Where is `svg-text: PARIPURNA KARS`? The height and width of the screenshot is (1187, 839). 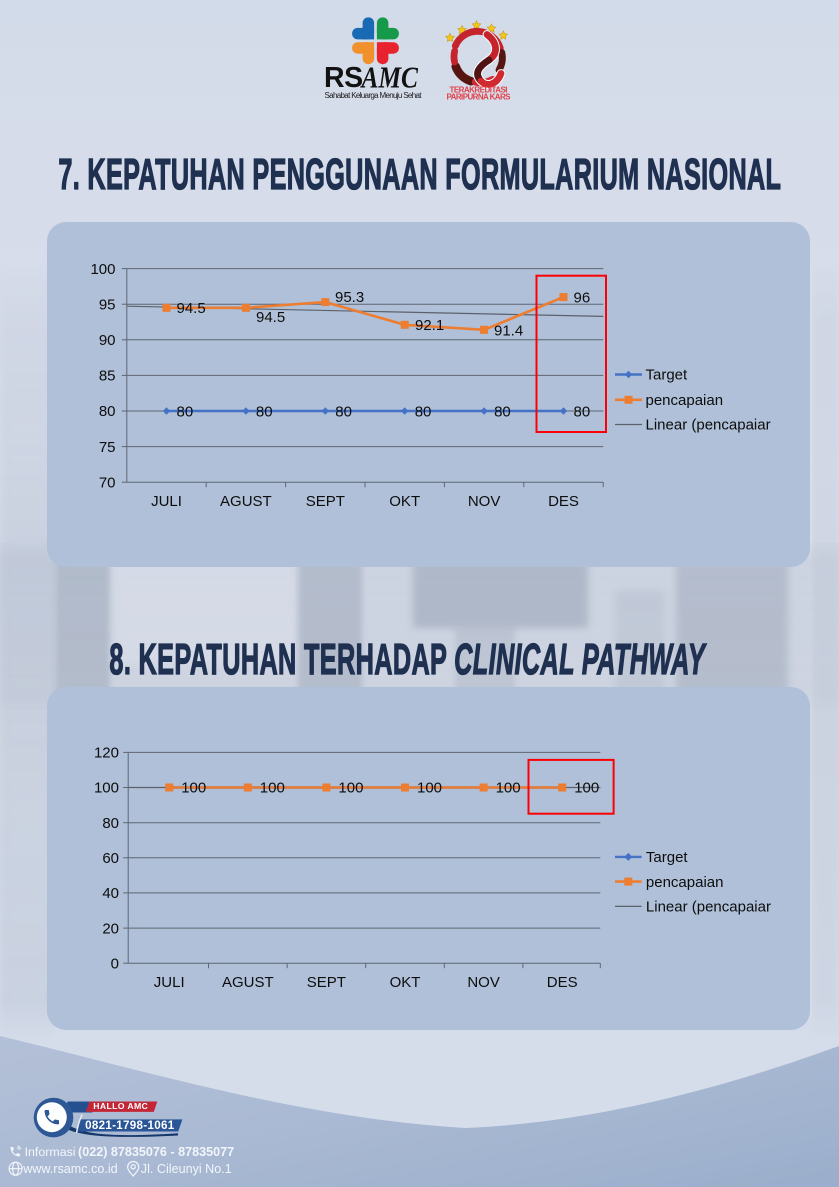 svg-text: PARIPURNA KARS is located at coordinates (479, 97).